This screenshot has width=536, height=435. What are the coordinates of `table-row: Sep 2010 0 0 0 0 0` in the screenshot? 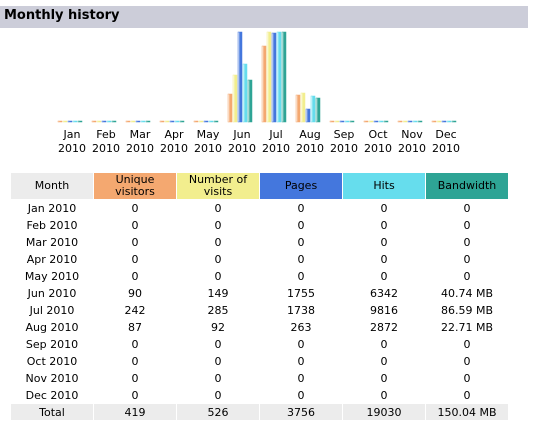 It's located at (259, 344).